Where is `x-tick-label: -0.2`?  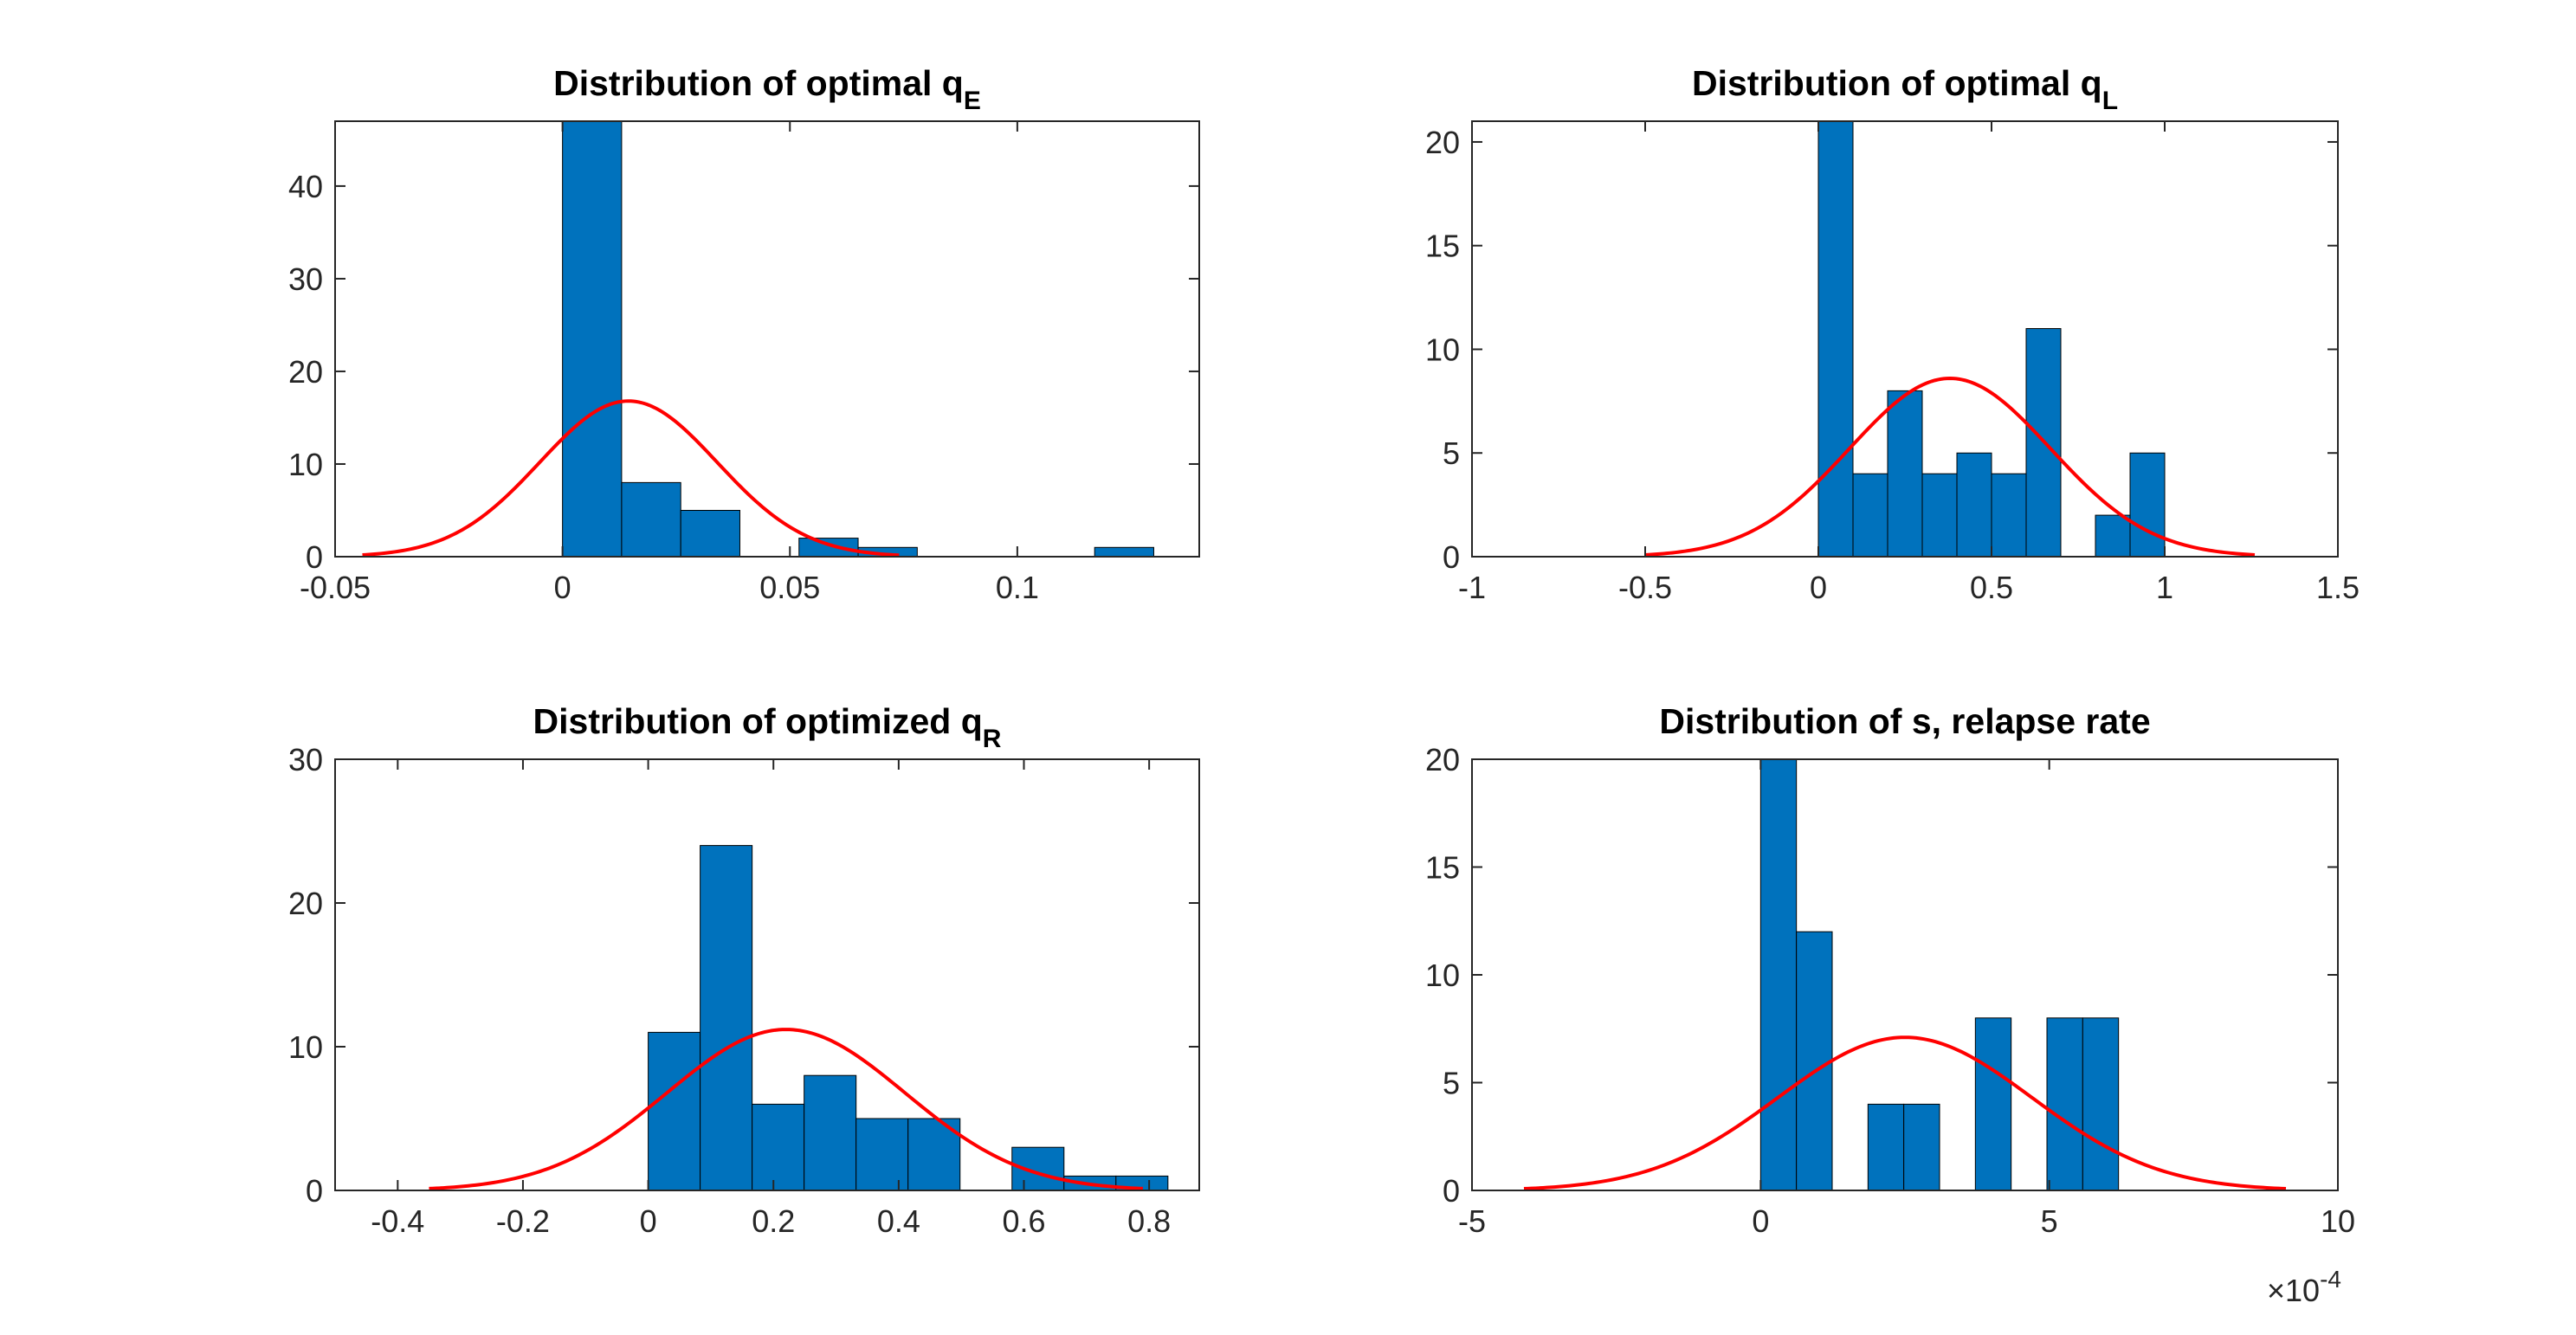
x-tick-label: -0.2 is located at coordinates (523, 1221).